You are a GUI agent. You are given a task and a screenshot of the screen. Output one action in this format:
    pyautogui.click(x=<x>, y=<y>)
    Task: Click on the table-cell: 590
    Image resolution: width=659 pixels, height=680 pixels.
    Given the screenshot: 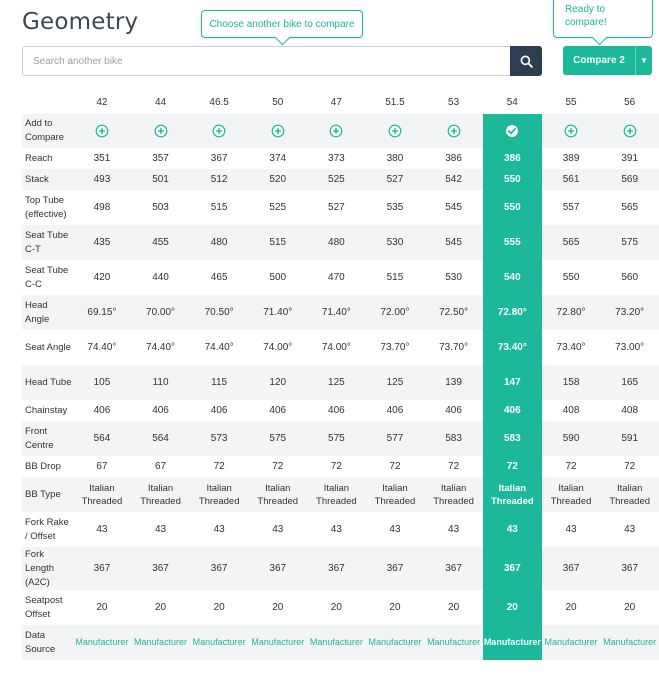 What is the action you would take?
    pyautogui.click(x=571, y=438)
    